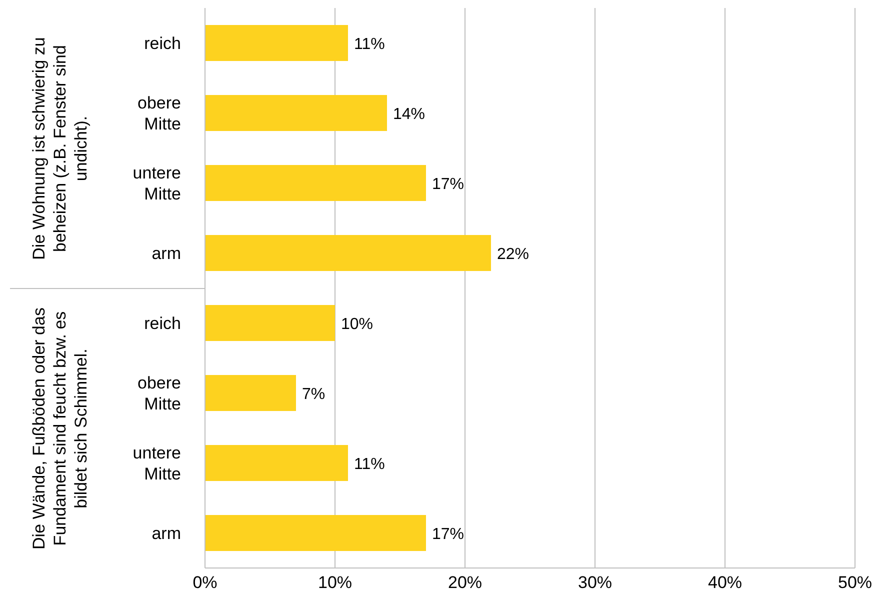 The height and width of the screenshot is (608, 885). Describe the element at coordinates (60, 428) in the screenshot. I see `text: Die Wände, Fußböden oder das Fundament sind feucht bzw. es bildet sich Schimmel.` at that location.